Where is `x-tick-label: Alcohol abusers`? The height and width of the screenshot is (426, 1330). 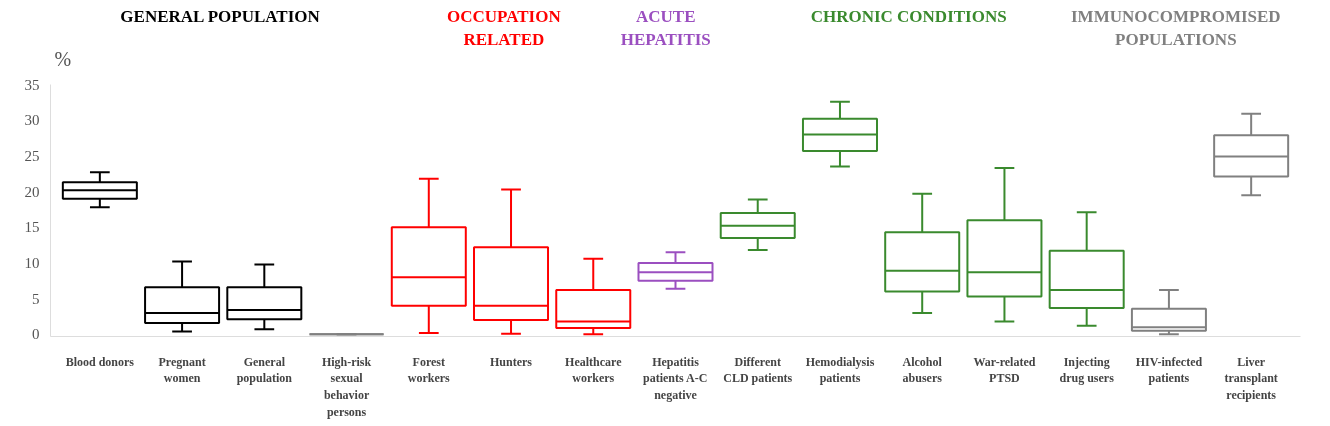
x-tick-label: Alcohol abusers is located at coordinates (922, 370).